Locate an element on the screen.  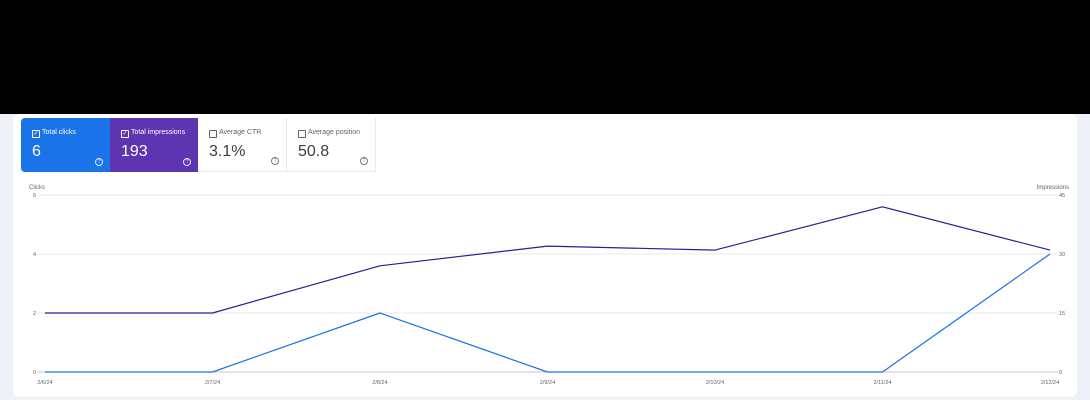
metric-label: Average CTR is located at coordinates (240, 132).